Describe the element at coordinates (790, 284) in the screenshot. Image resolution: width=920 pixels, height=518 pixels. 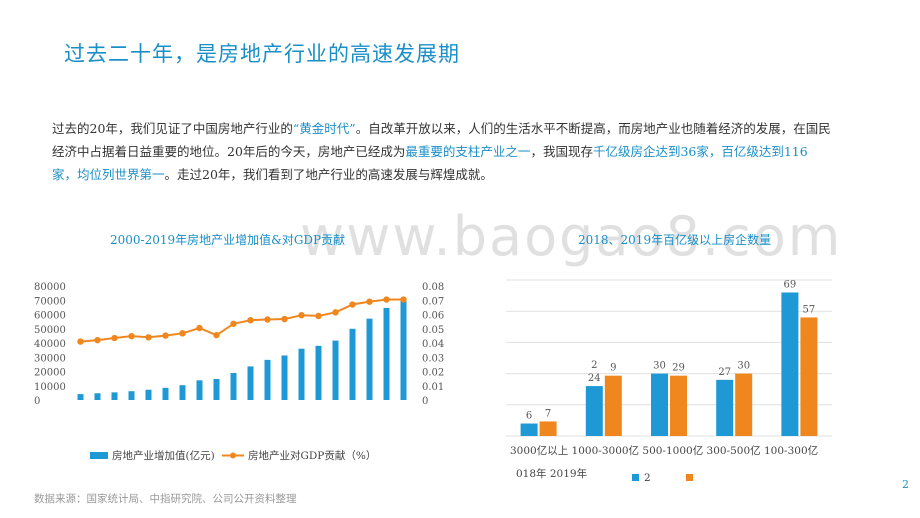
I see `data-label: 69` at that location.